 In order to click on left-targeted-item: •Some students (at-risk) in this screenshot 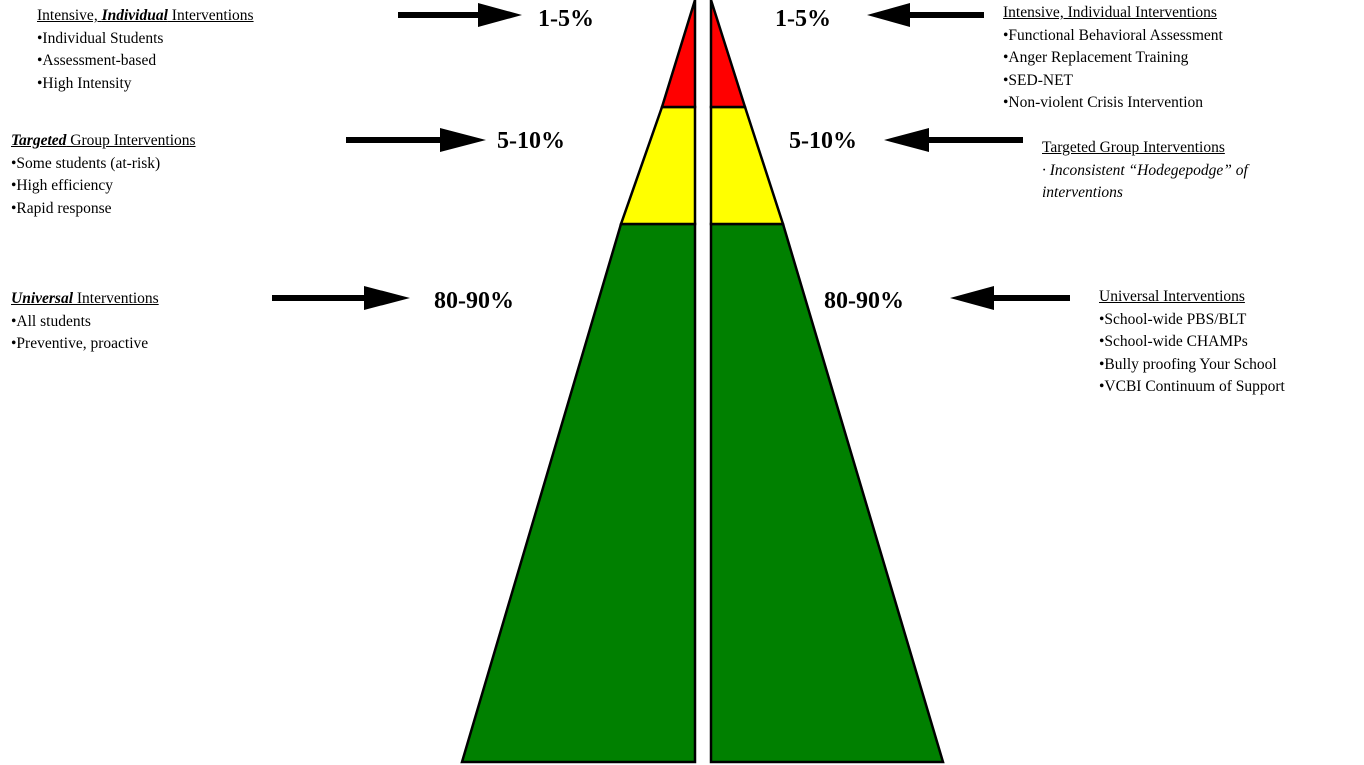, I will do `click(86, 163)`.